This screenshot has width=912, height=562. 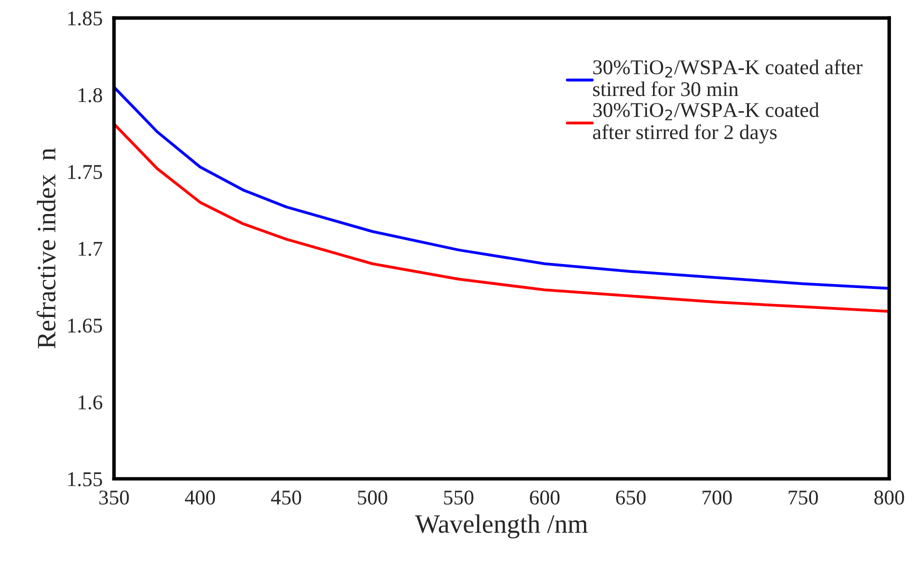 What do you see at coordinates (199, 497) in the screenshot?
I see `x-tick-label: 400` at bounding box center [199, 497].